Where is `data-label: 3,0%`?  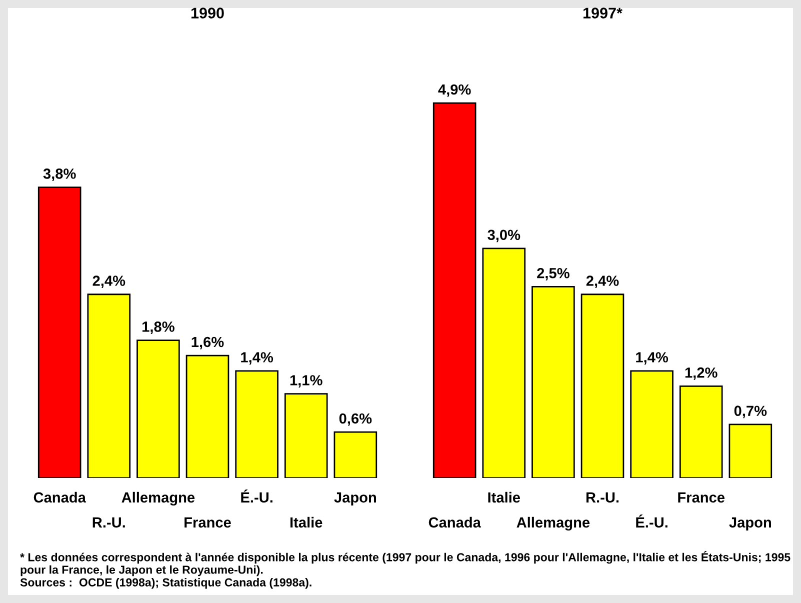
data-label: 3,0% is located at coordinates (504, 236).